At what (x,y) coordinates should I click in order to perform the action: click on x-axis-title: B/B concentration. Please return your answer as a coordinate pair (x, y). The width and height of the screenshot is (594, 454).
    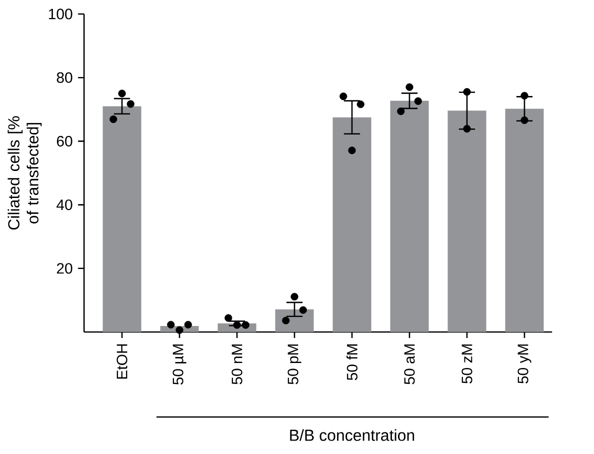
    Looking at the image, I should click on (352, 435).